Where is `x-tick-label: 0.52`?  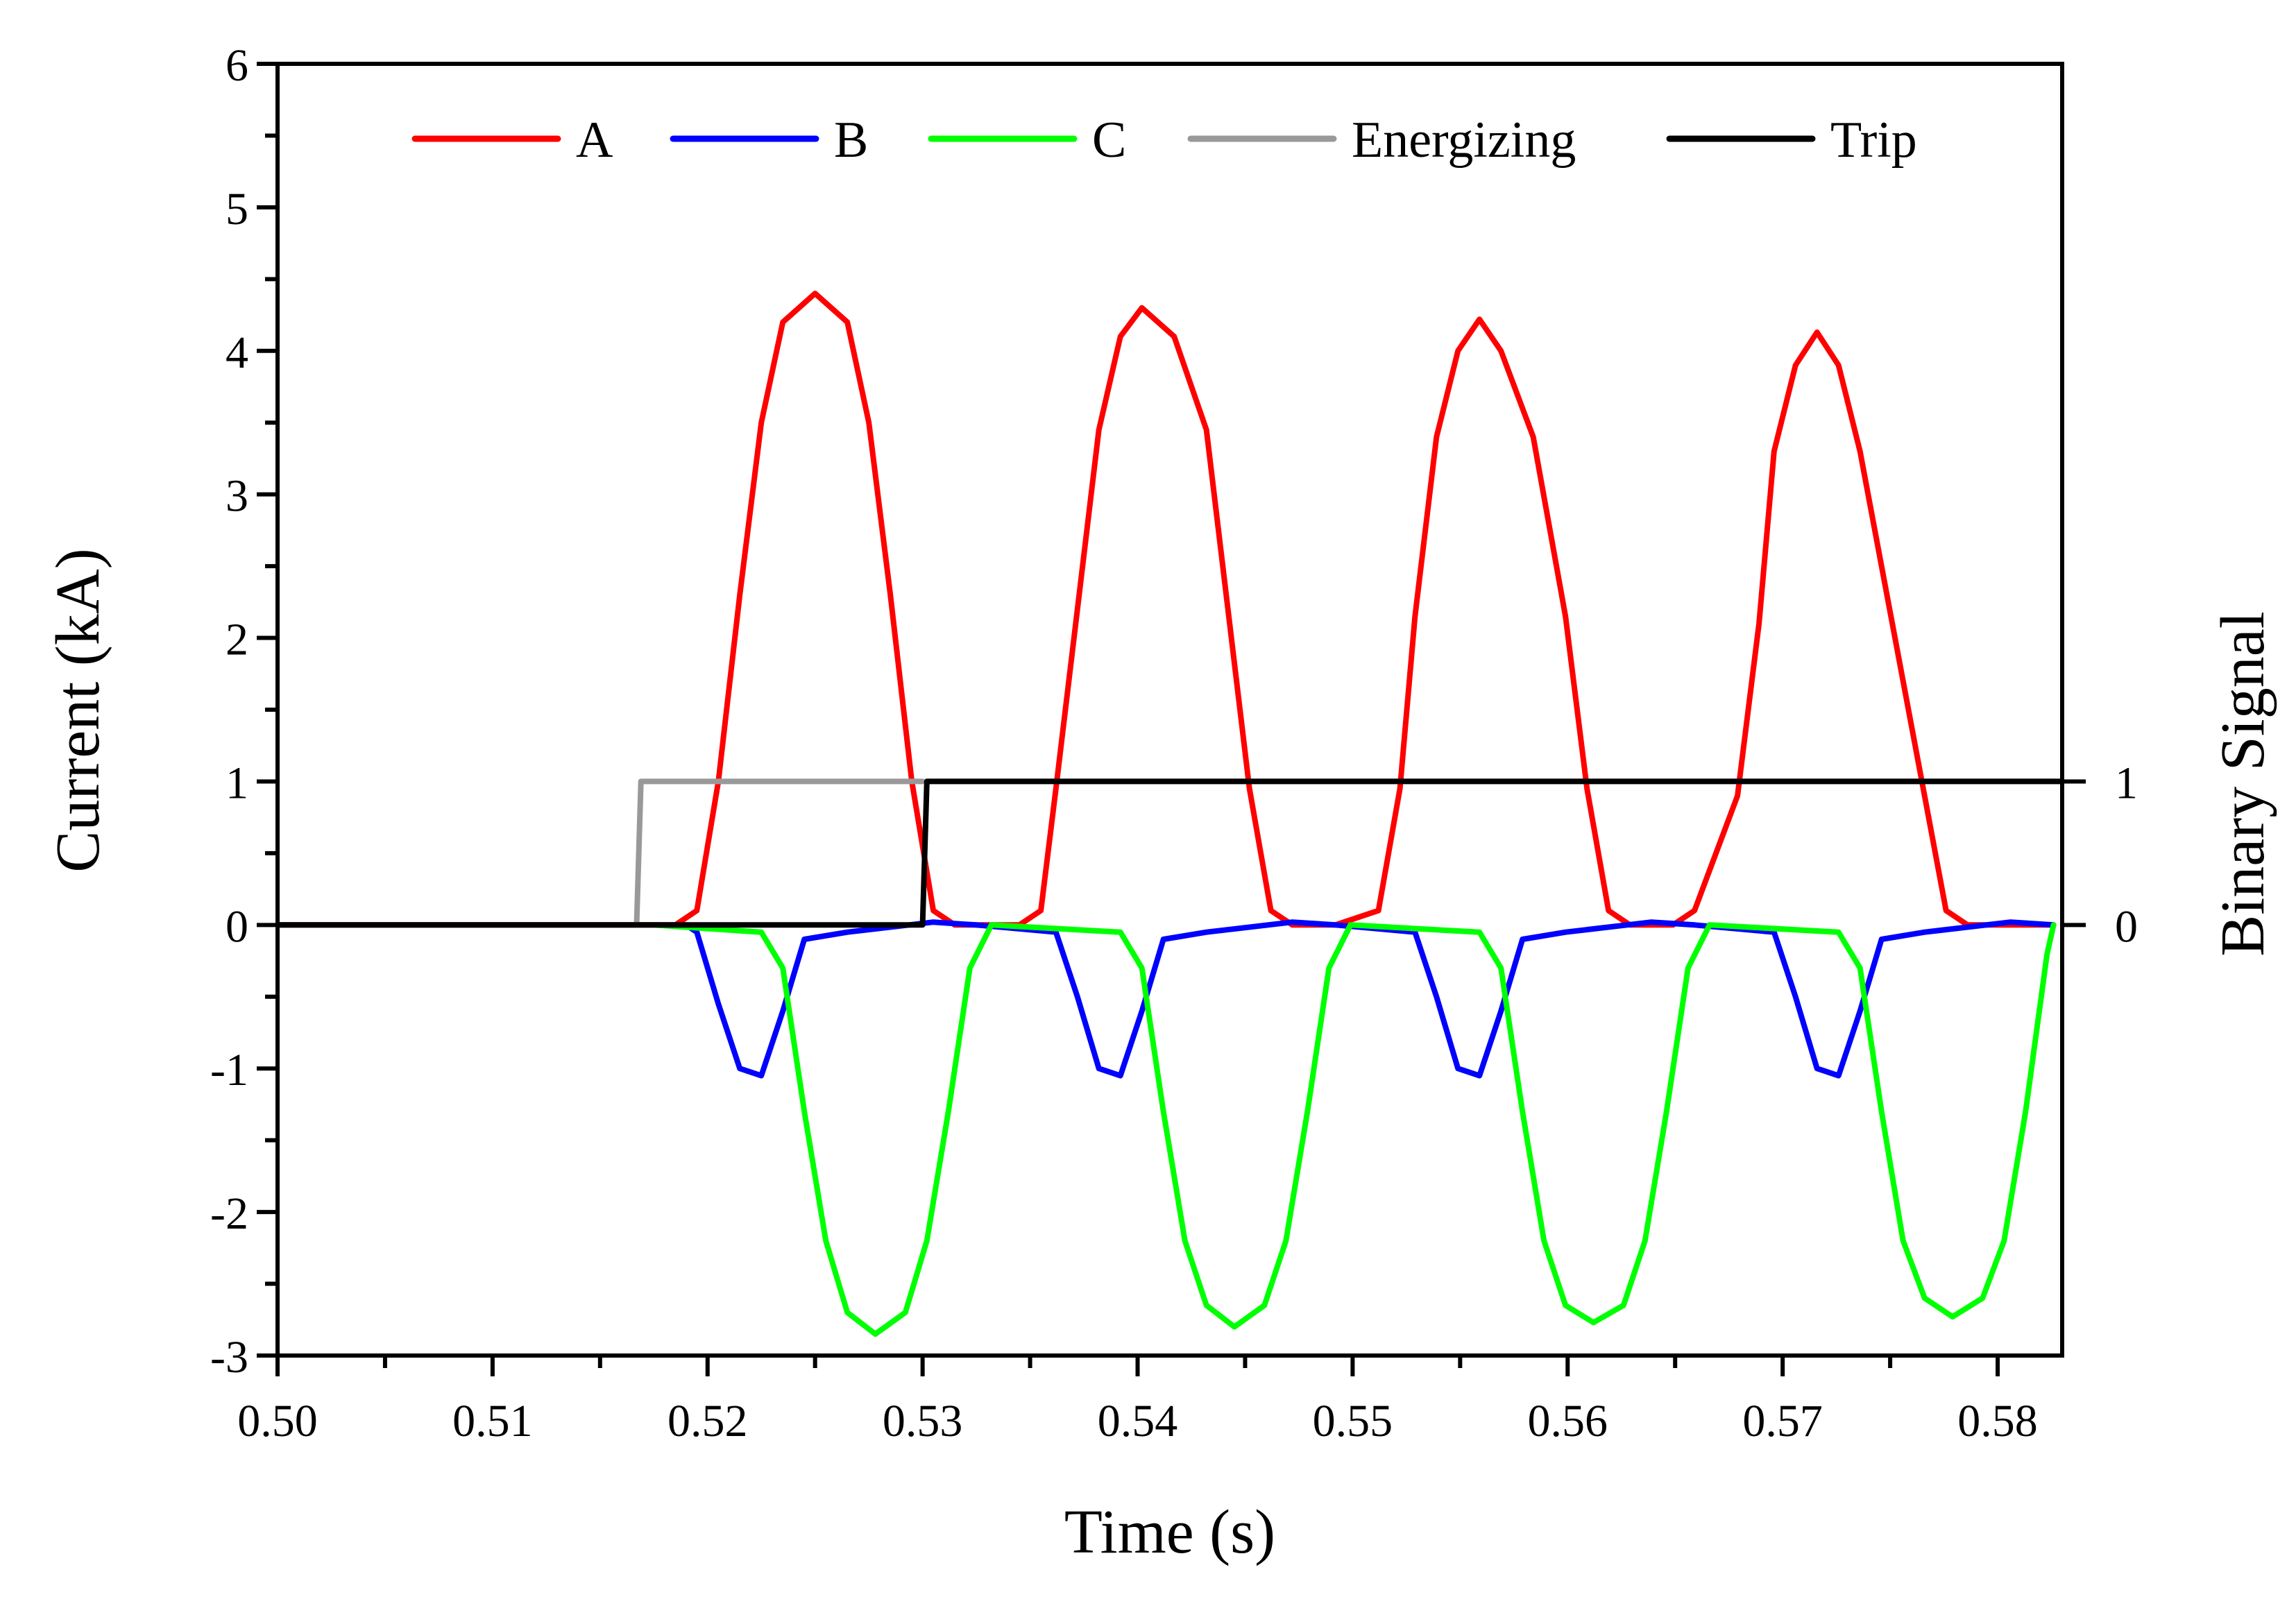
x-tick-label: 0.52 is located at coordinates (707, 1421).